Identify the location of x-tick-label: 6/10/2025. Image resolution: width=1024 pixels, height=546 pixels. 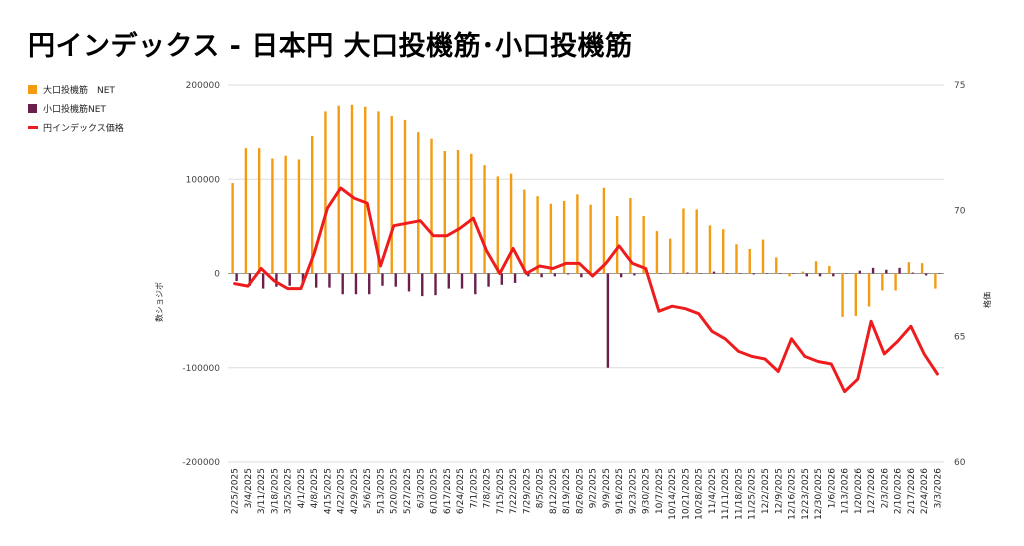
(435, 491).